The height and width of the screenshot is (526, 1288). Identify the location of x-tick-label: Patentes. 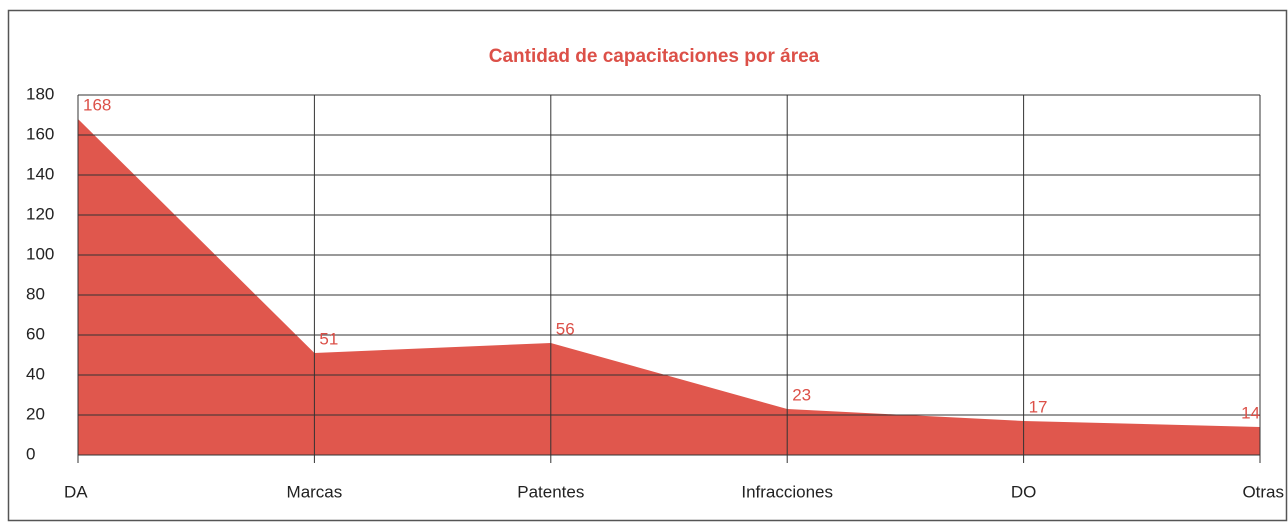
(550, 491).